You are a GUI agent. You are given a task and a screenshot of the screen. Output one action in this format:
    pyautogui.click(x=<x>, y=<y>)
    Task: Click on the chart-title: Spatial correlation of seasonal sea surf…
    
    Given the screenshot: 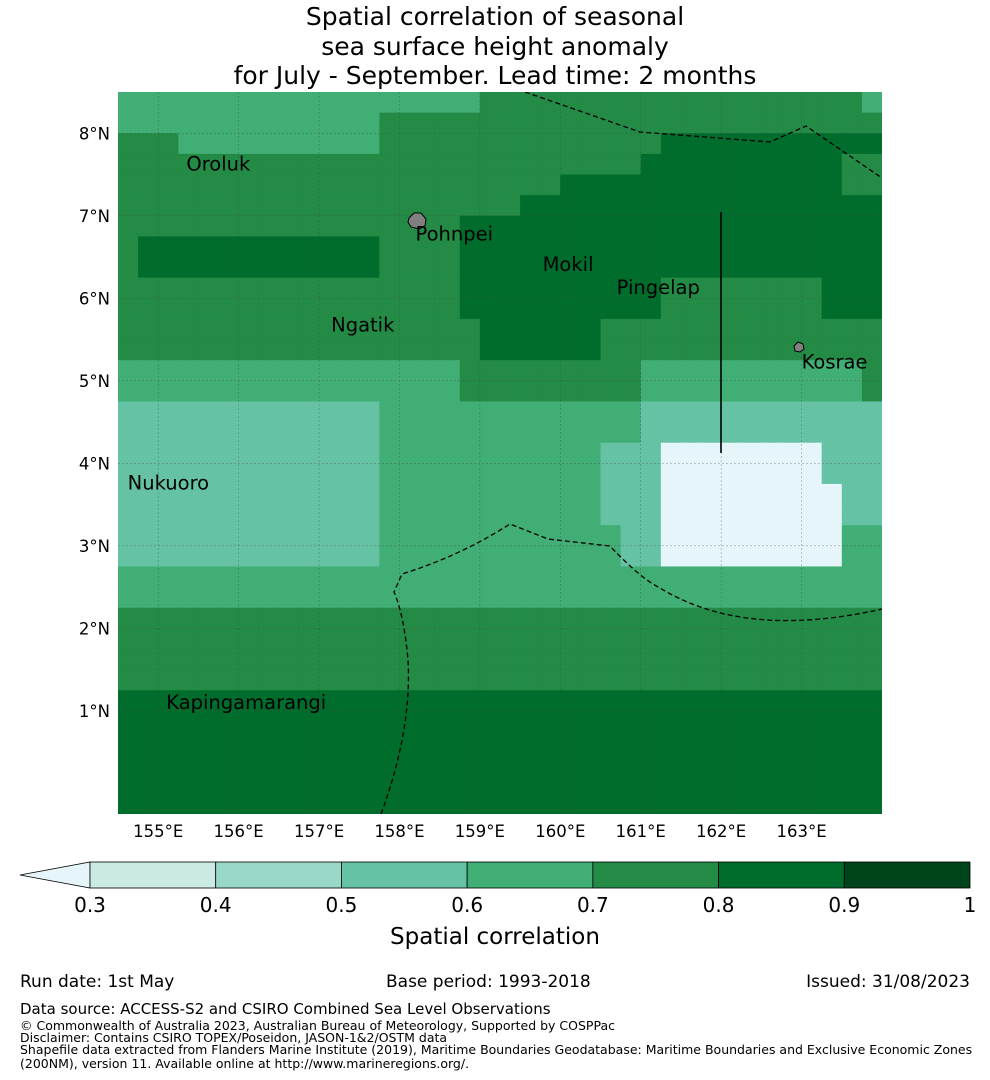 What is the action you would take?
    pyautogui.click(x=495, y=46)
    